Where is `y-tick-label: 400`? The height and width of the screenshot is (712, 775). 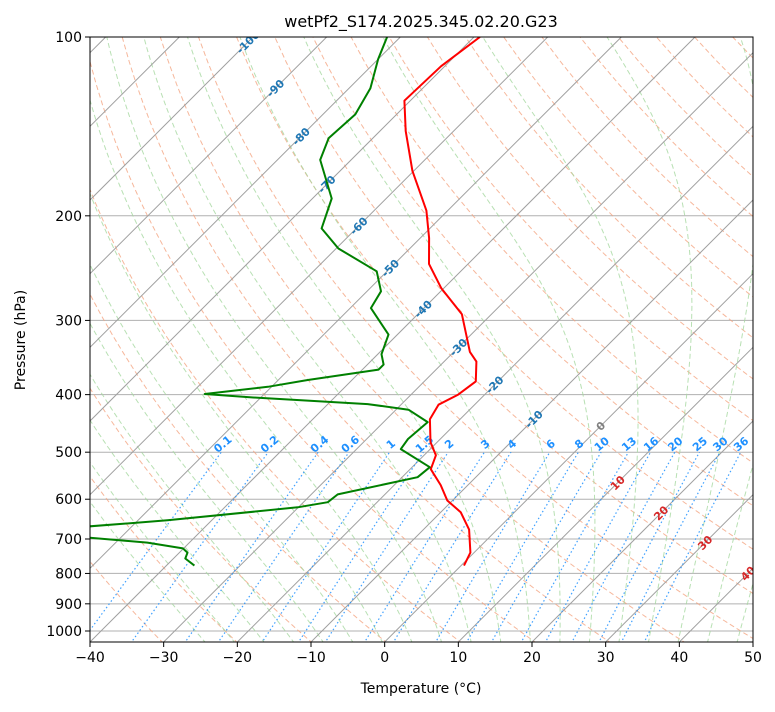 y-tick-label: 400 is located at coordinates (68, 396).